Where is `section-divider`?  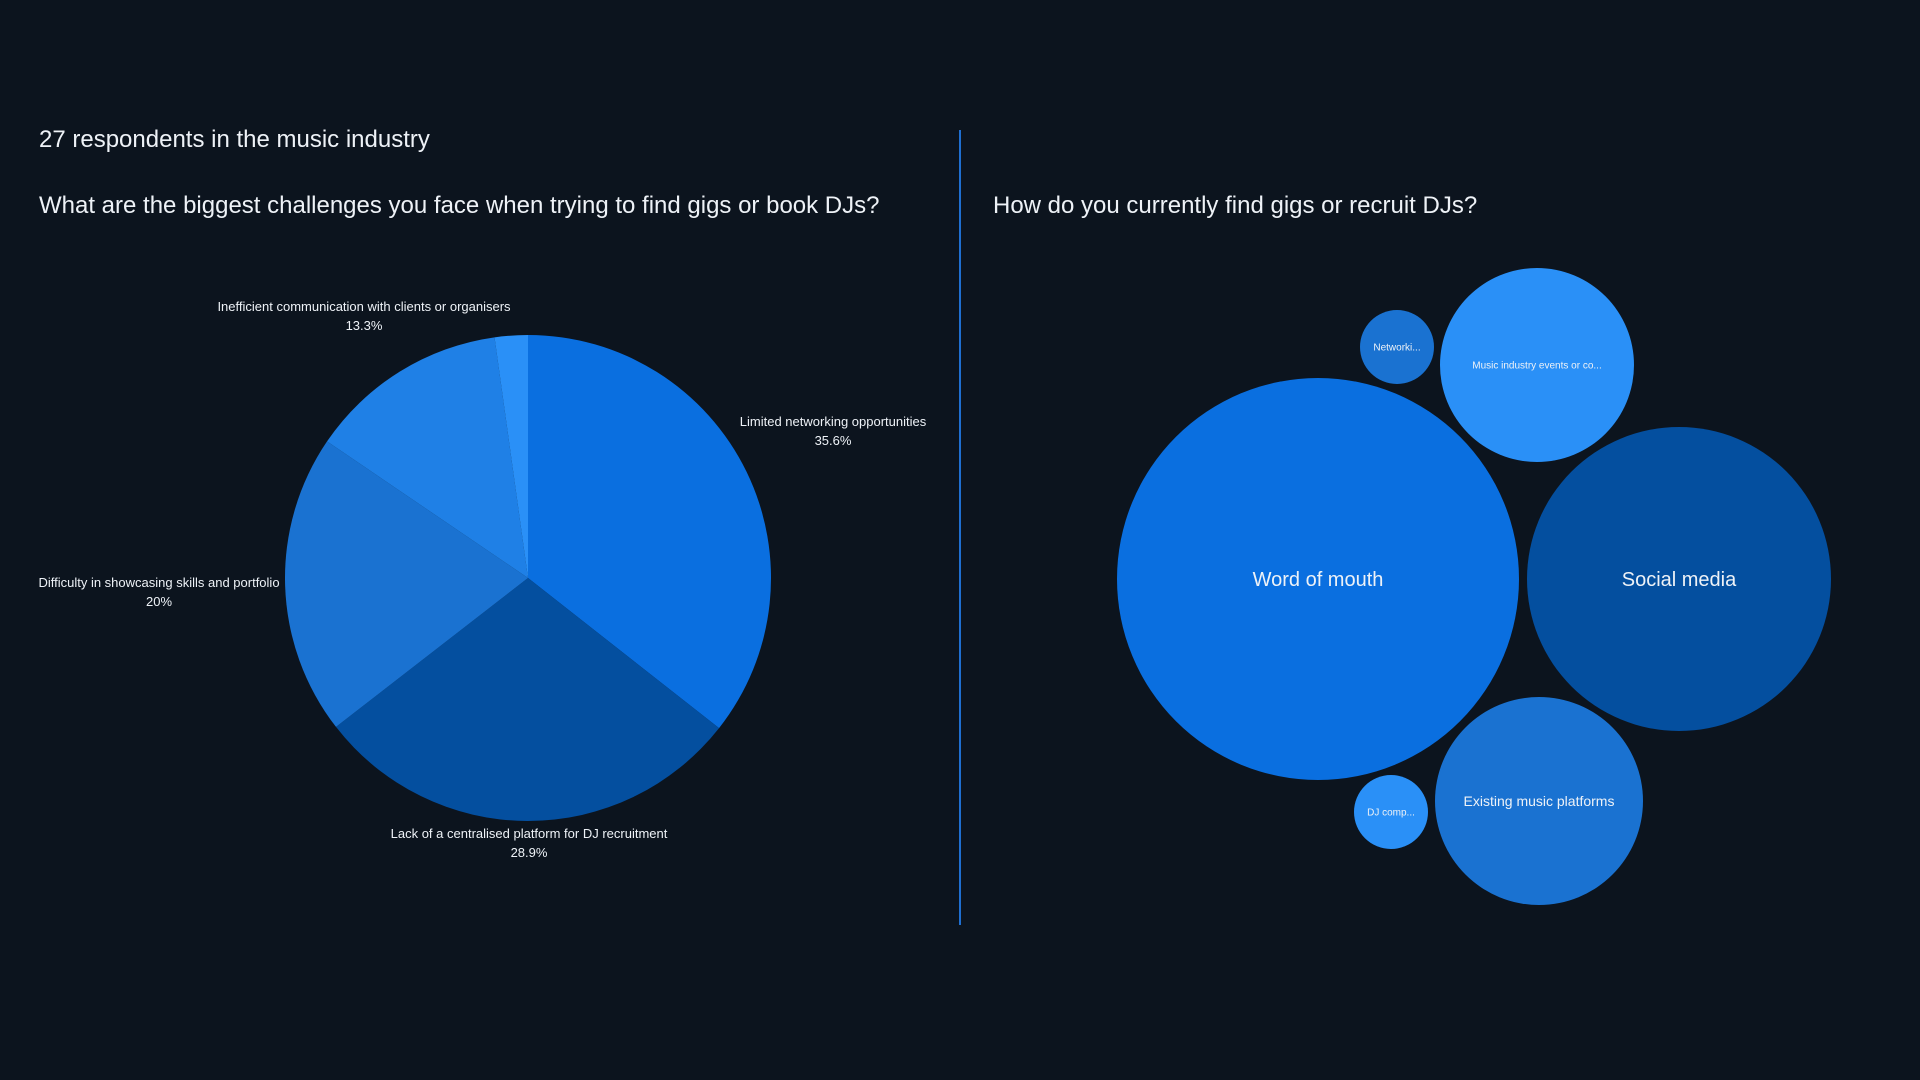
section-divider is located at coordinates (960, 527).